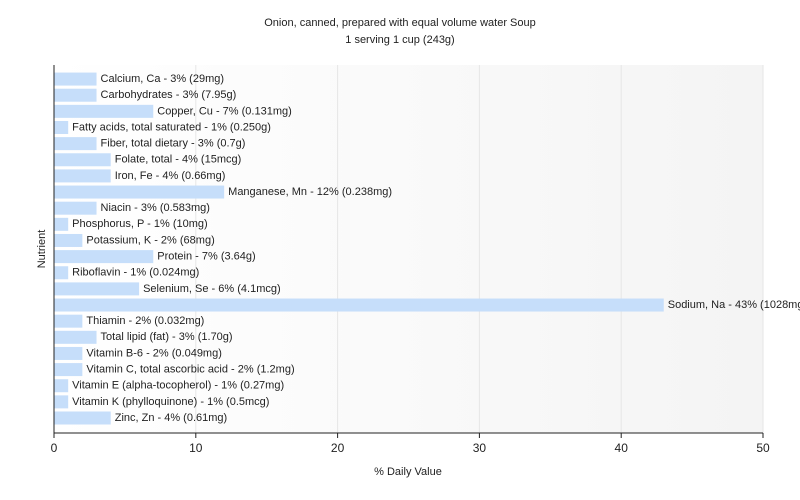 Image resolution: width=800 pixels, height=500 pixels. I want to click on value-label: Vitamin B-6 - 2% (0.049mg), so click(154, 353).